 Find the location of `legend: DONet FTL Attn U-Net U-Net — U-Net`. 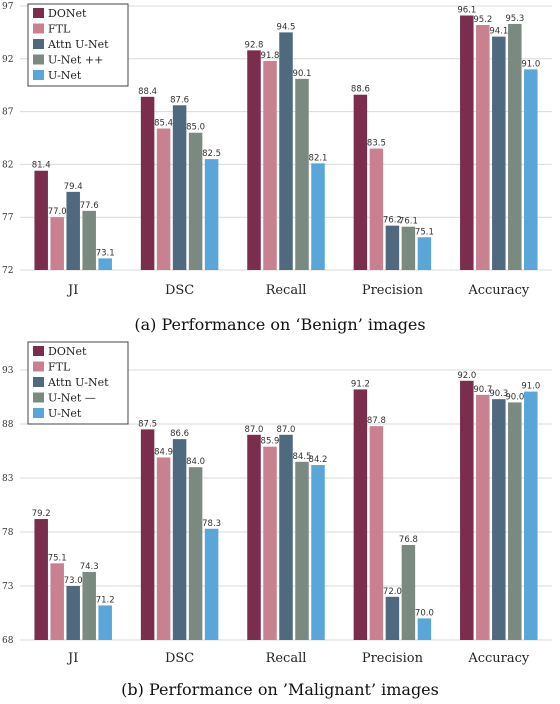

legend: DONet FTL Attn U-Net U-Net — U-Net is located at coordinates (78, 383).